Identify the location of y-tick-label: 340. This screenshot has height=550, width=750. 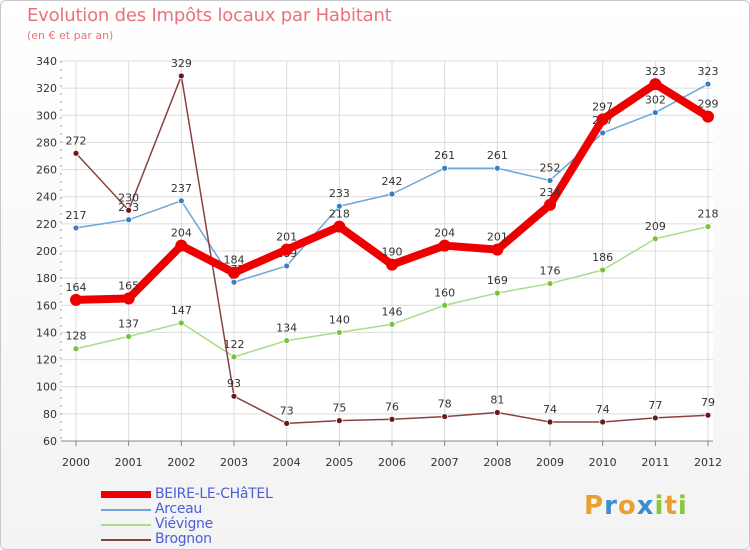
(46, 61).